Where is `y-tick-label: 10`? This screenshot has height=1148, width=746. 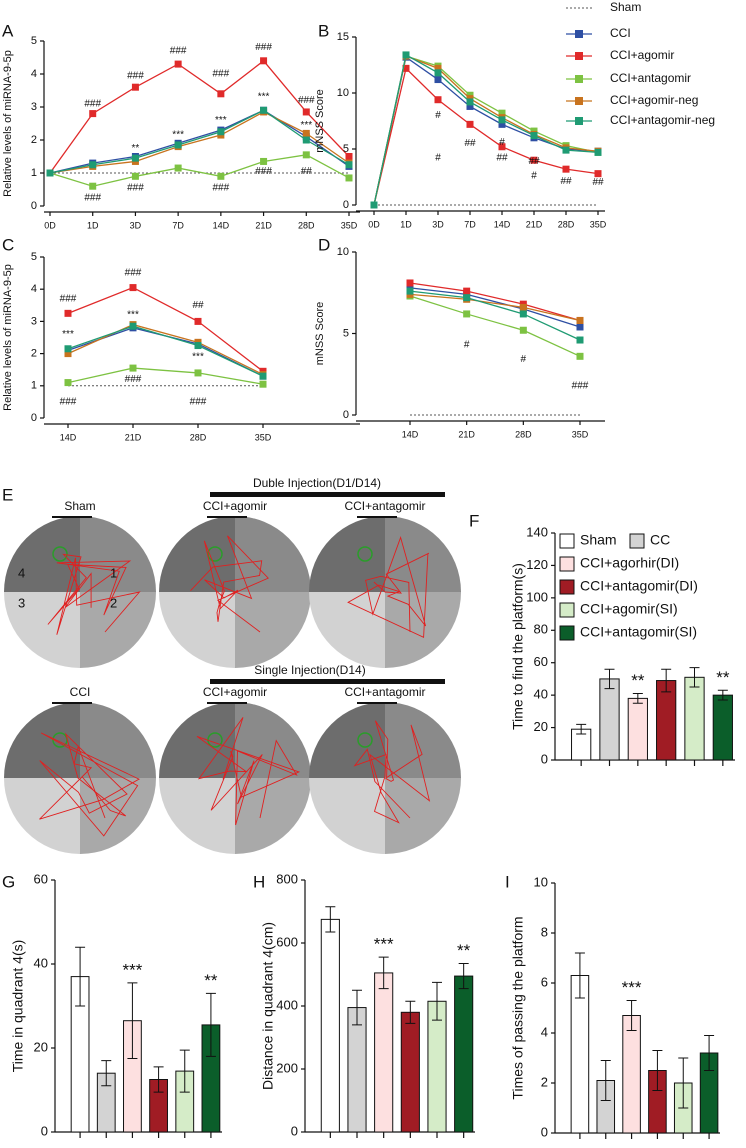
y-tick-label: 10 is located at coordinates (343, 252).